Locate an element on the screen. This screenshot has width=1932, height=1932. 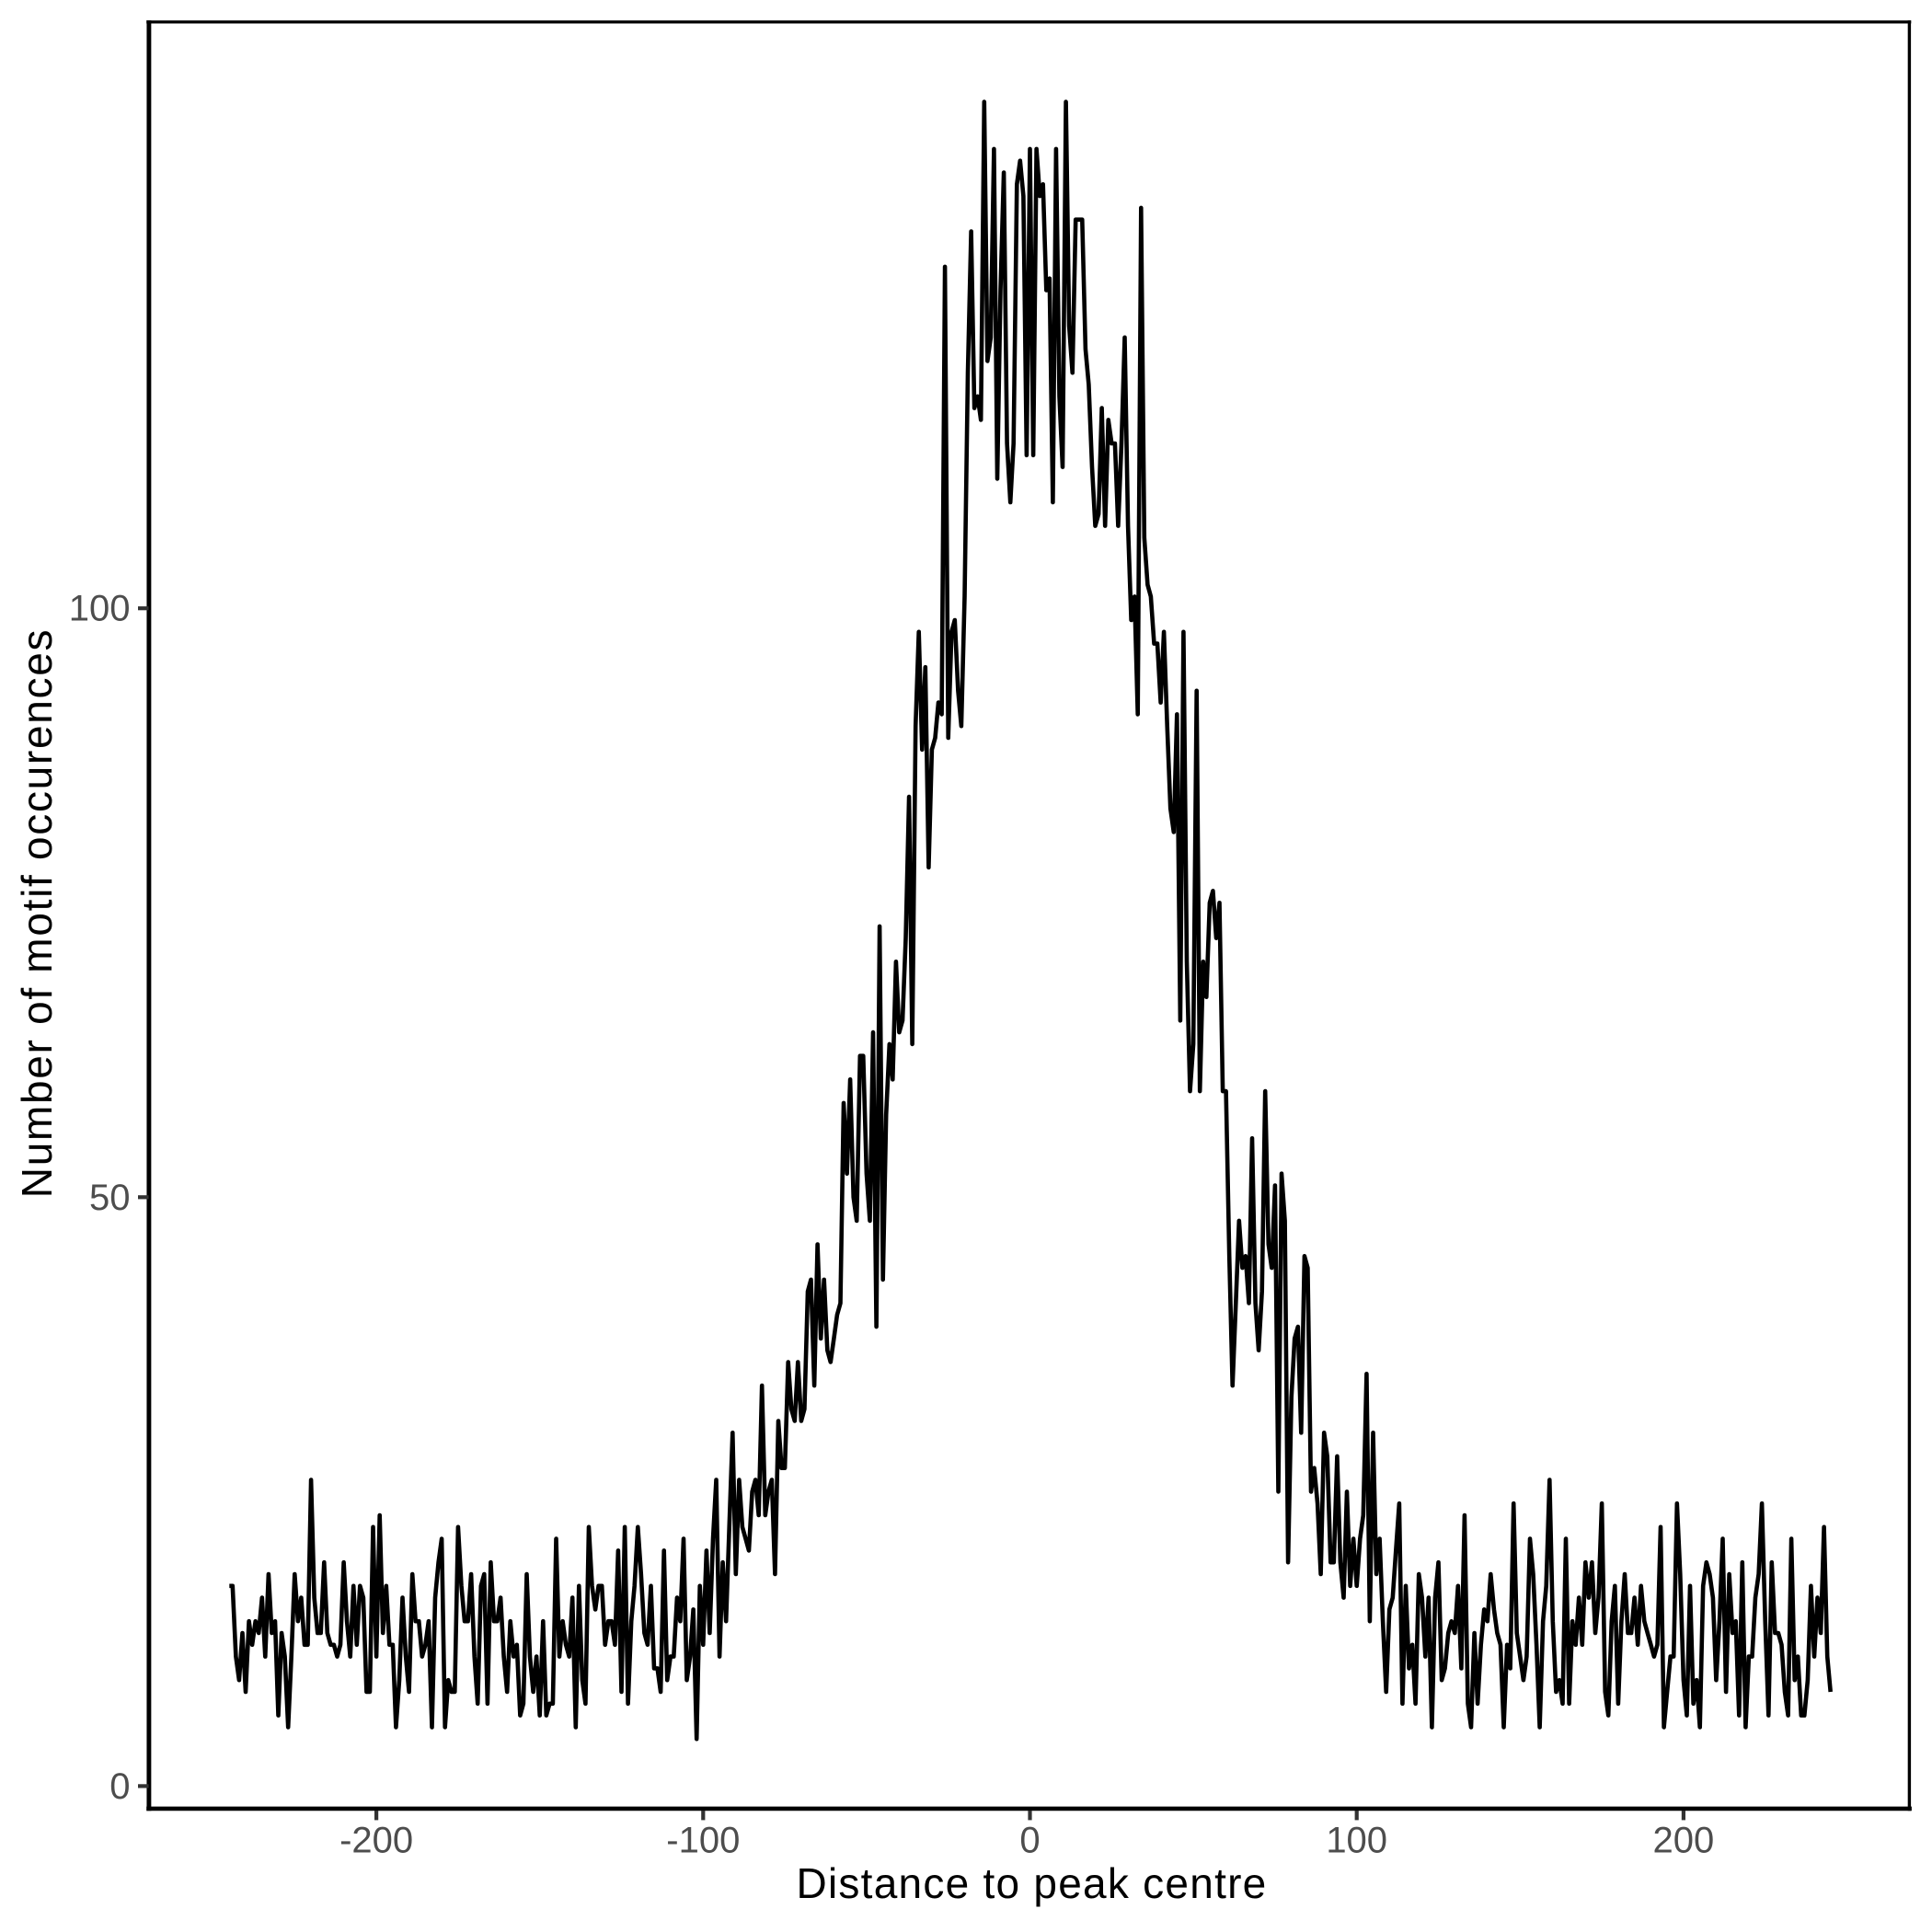
svg-text: Number of motif occurences is located at coordinates (37, 913).